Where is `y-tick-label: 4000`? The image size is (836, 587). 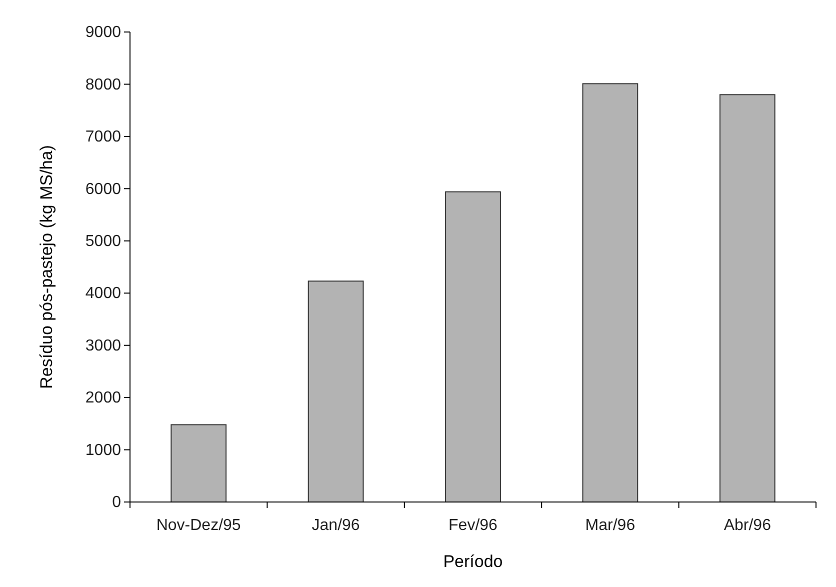
y-tick-label: 4000 is located at coordinates (103, 293).